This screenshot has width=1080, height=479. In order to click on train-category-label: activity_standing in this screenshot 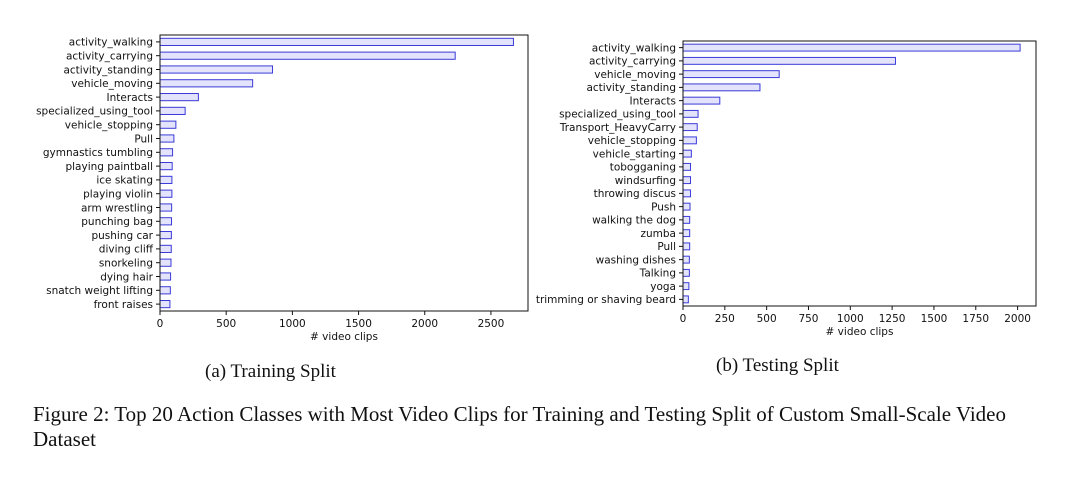, I will do `click(108, 70)`.